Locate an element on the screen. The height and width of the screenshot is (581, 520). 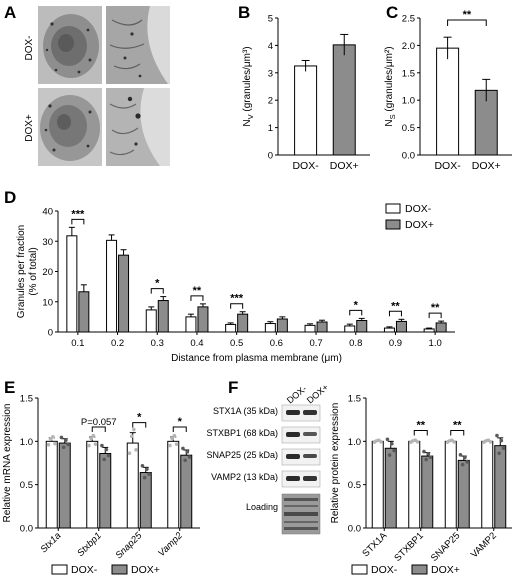
x-tick-label: VAMP2 is located at coordinates (484, 545).